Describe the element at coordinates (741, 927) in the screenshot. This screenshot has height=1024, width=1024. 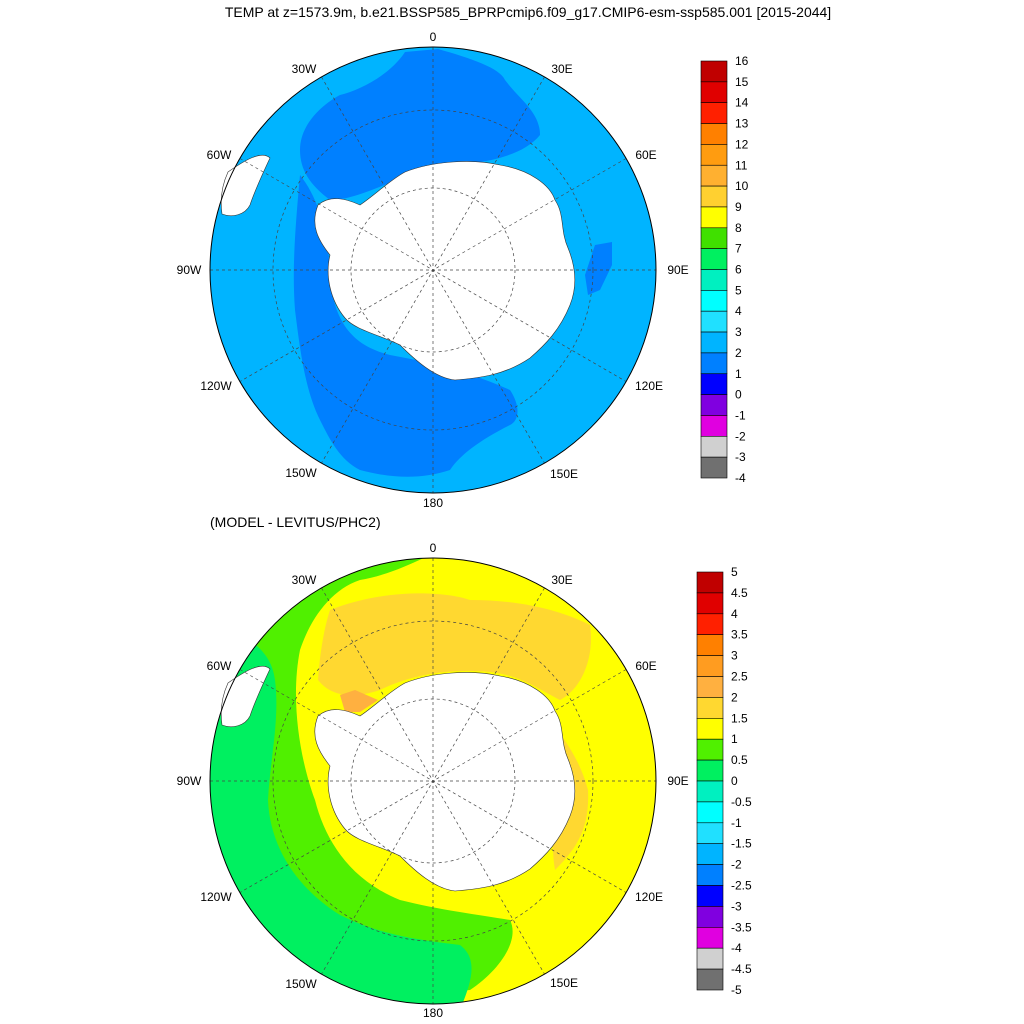
I see `bottom-colorbar-tick-label: -3.5` at that location.